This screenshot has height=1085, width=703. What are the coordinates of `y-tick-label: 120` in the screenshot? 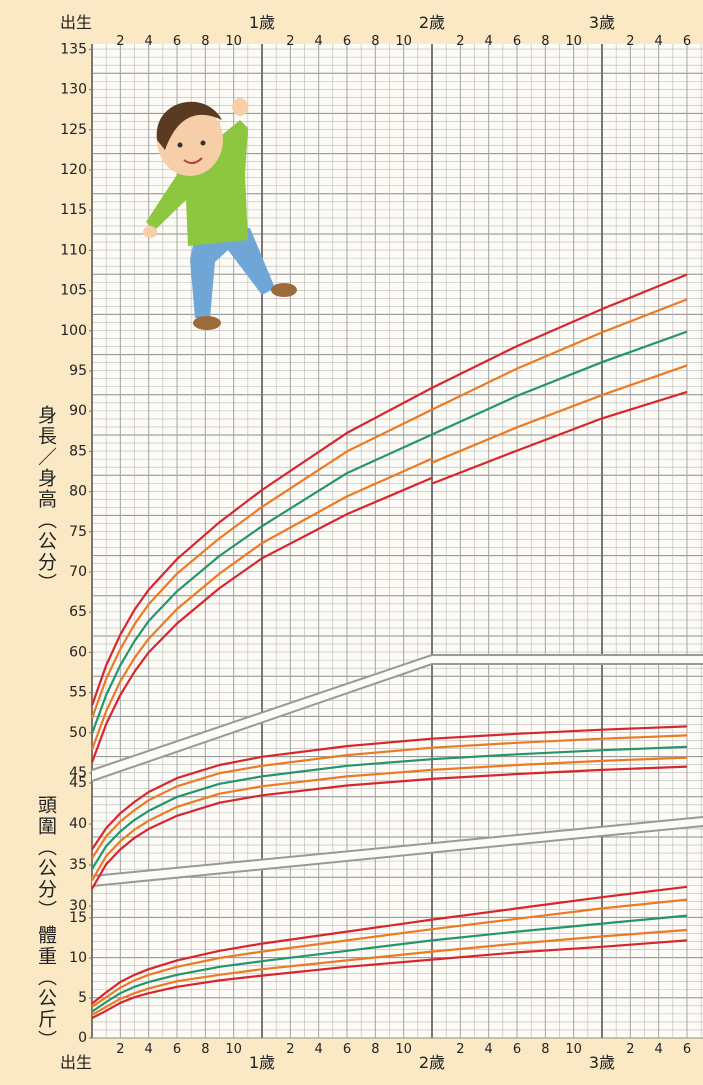 It's located at (73, 170).